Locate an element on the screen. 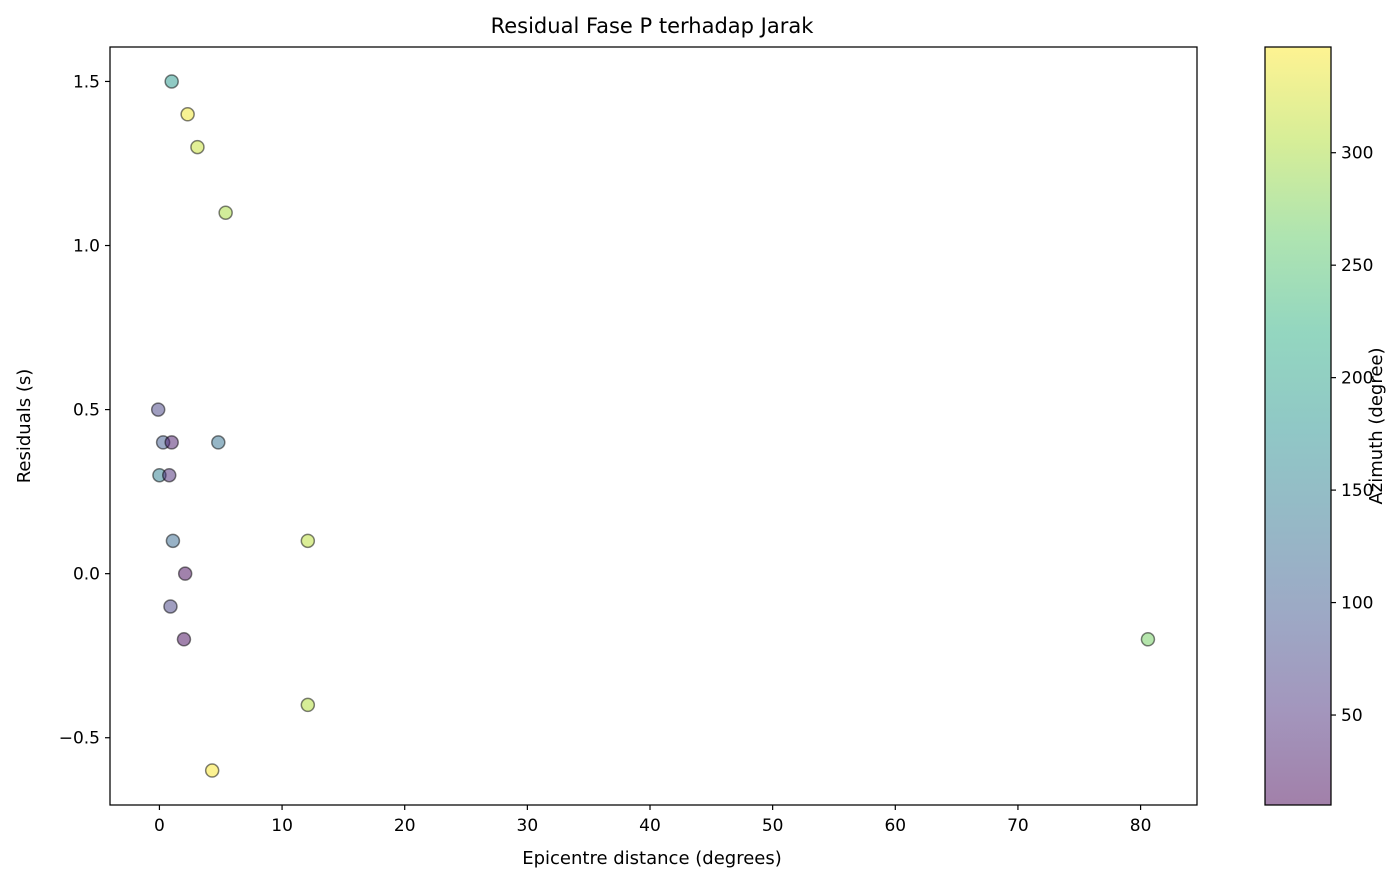  colorbar-gradient is located at coordinates (1298, 426).